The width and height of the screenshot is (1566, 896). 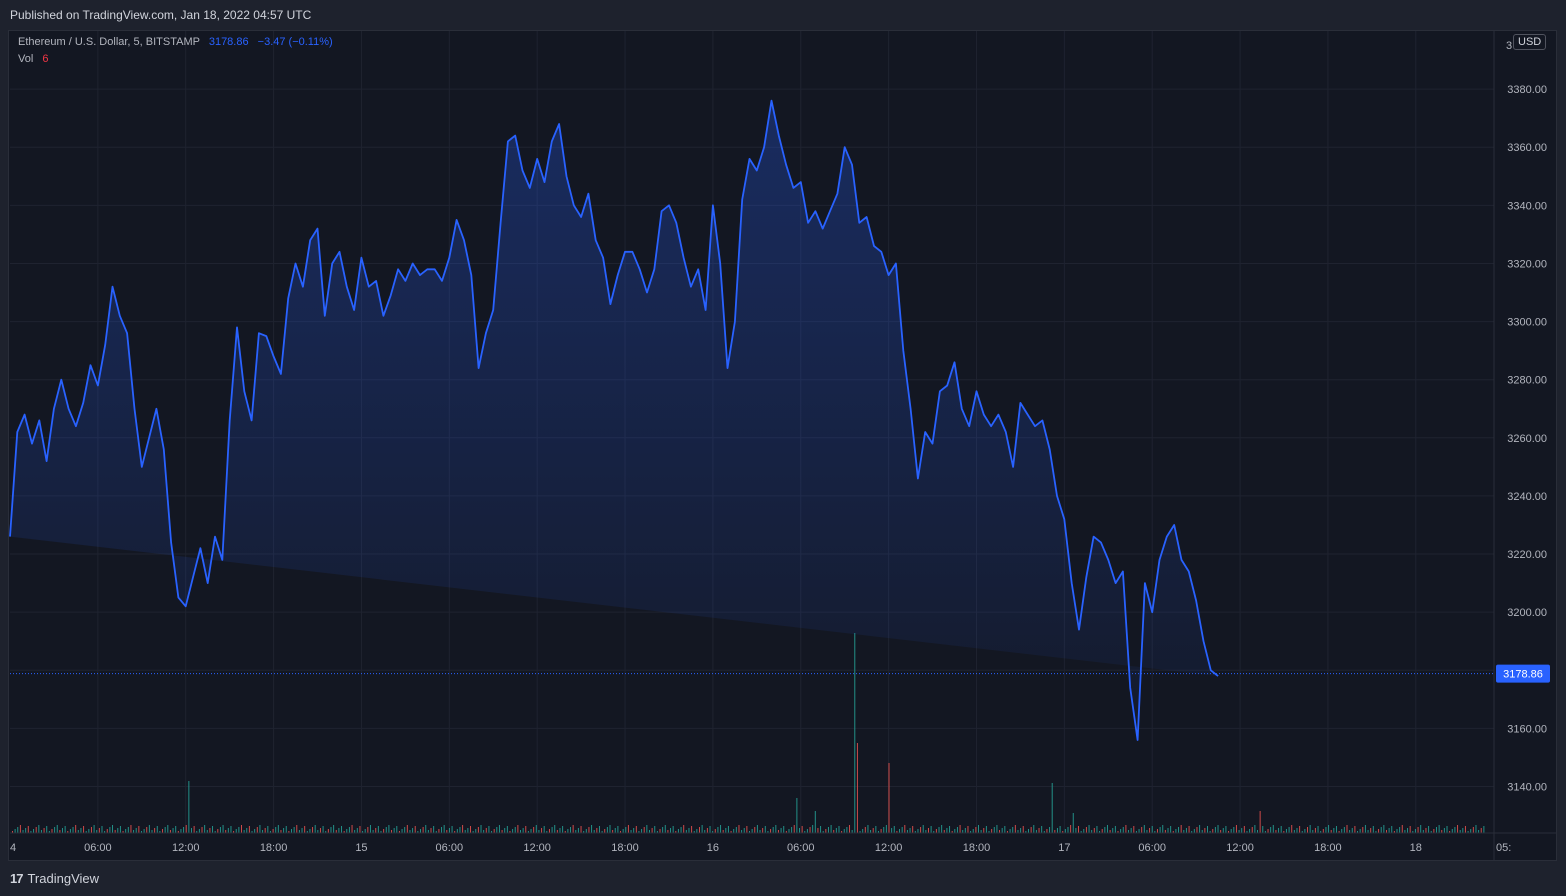 I want to click on volume-label: Vol, so click(x=26, y=59).